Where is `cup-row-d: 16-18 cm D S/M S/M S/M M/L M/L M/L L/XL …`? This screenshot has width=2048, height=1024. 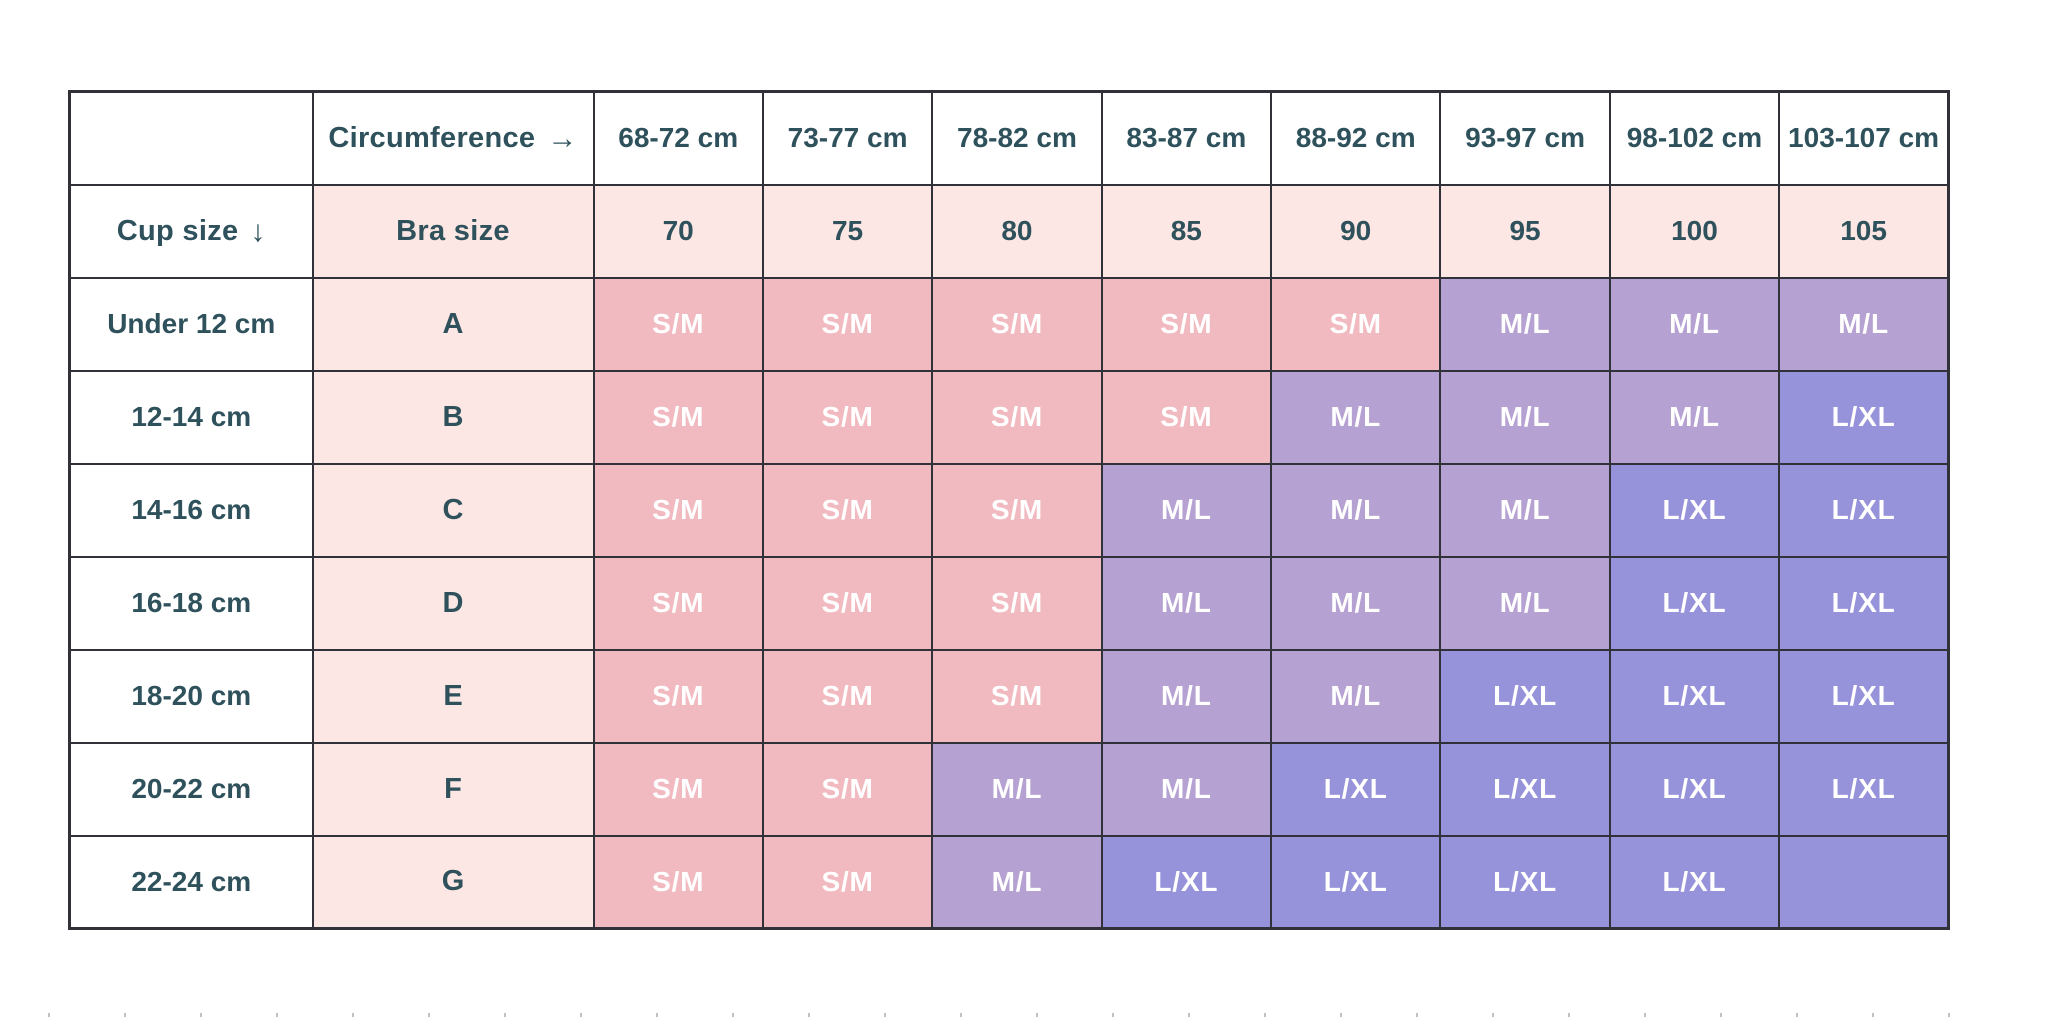 cup-row-d: 16-18 cm D S/M S/M S/M M/L M/L M/L L/XL … is located at coordinates (1009, 603).